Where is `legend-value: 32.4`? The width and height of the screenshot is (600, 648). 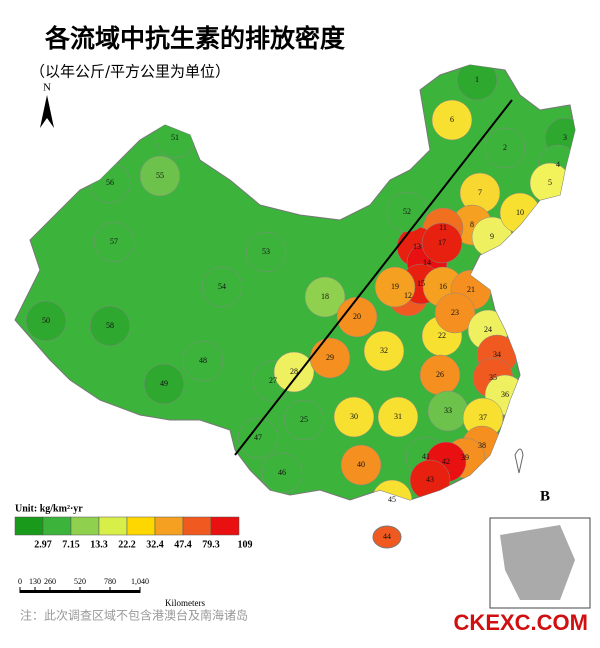
legend-value: 32.4 is located at coordinates (155, 544).